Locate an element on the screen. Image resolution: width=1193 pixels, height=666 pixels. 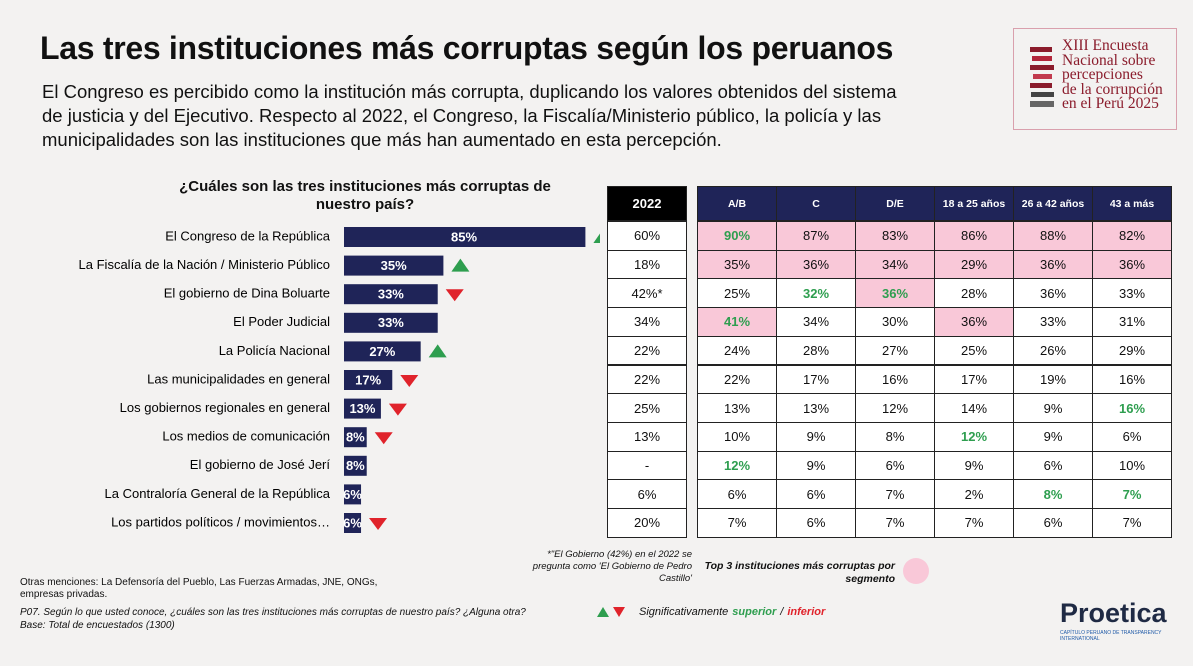
value-label: 85% is located at coordinates (464, 236).